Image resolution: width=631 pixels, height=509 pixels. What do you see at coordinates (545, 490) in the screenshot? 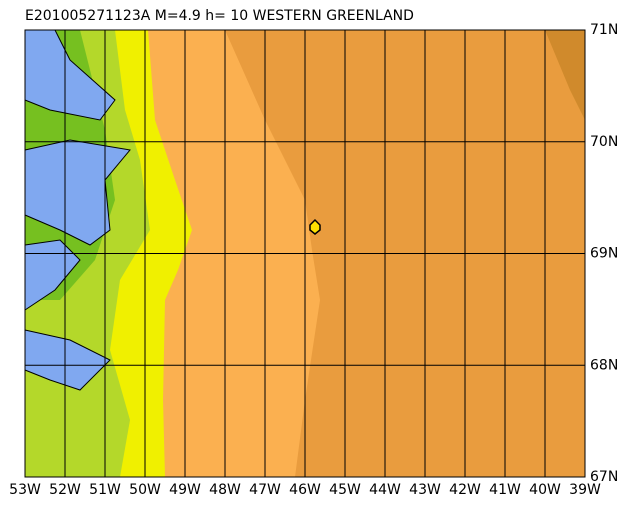
I see `lon-label: 40W` at bounding box center [545, 490].